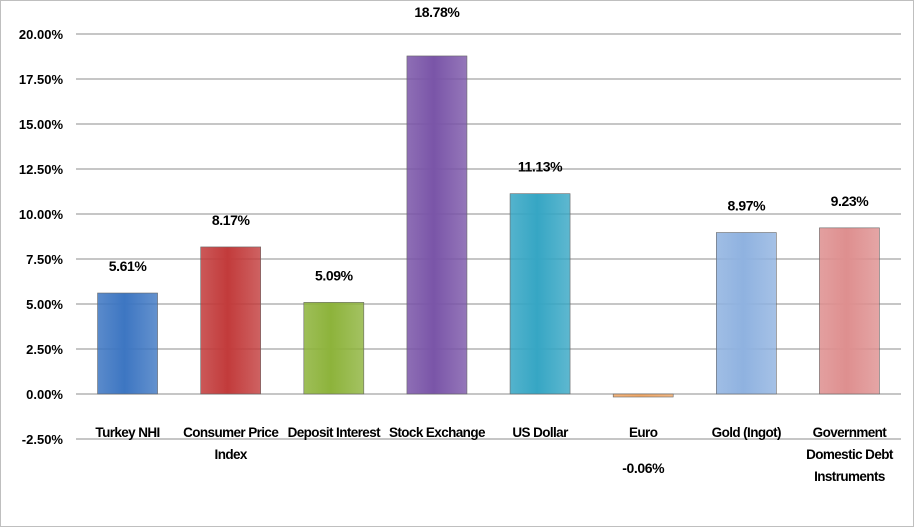 The image size is (914, 527). What do you see at coordinates (231, 220) in the screenshot?
I see `data-label-consumer-price-index: 8.17%` at bounding box center [231, 220].